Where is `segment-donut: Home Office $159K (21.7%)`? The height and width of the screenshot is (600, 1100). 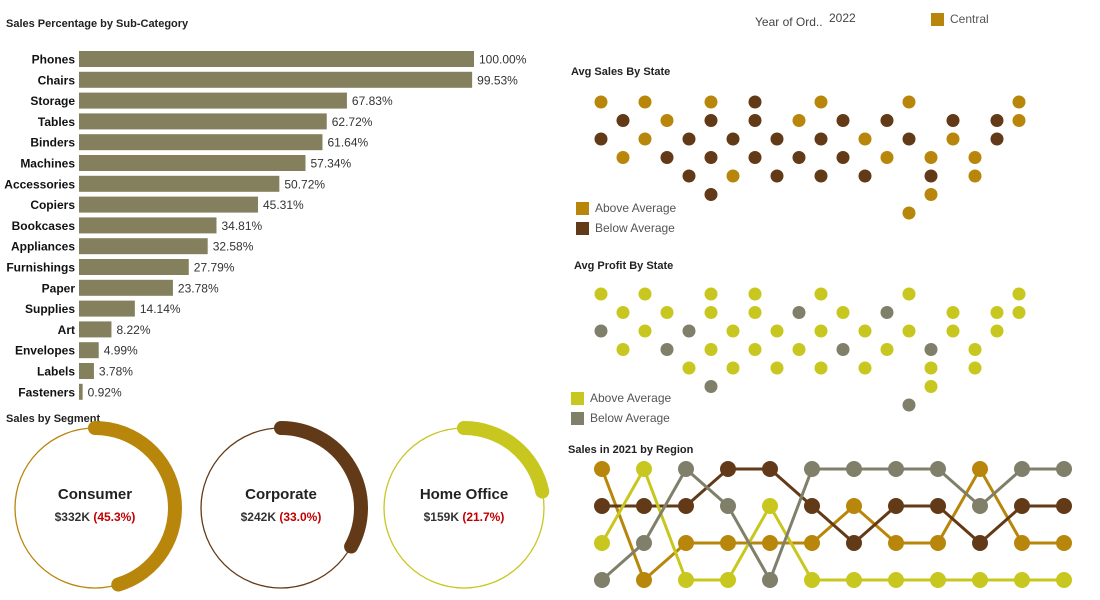
segment-donut: Home Office $159K (21.7%) is located at coordinates (466, 505).